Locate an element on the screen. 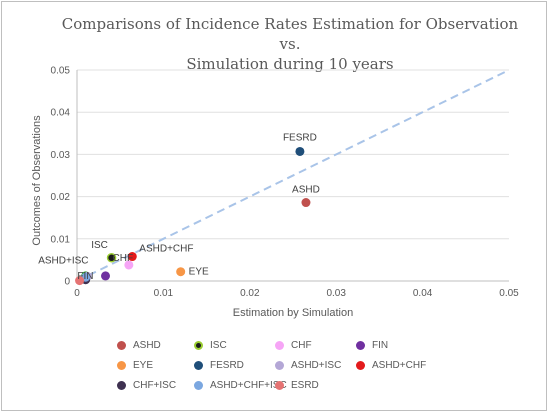 The image size is (550, 414). legend-item-ashd-isc: ASHD+ISC is located at coordinates (308, 365).